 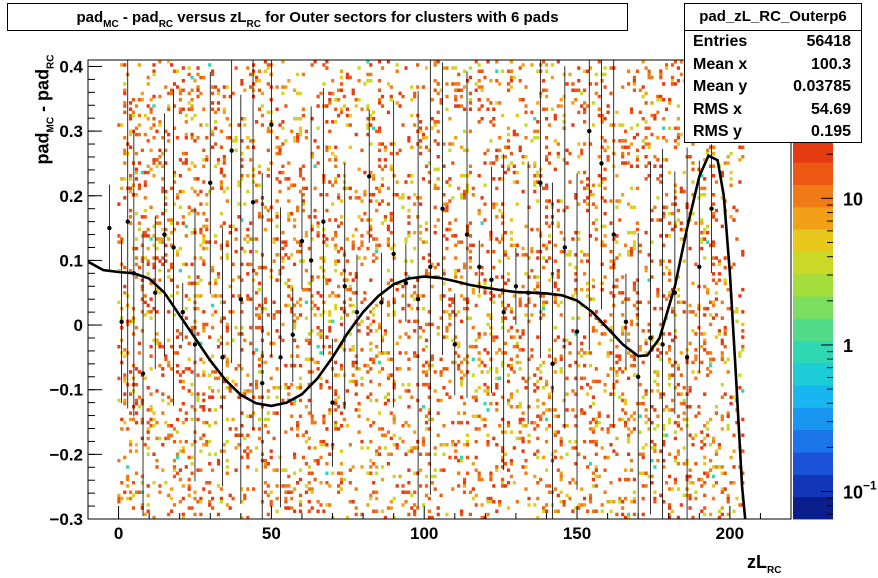 I want to click on profile-point, so click(x=357, y=312).